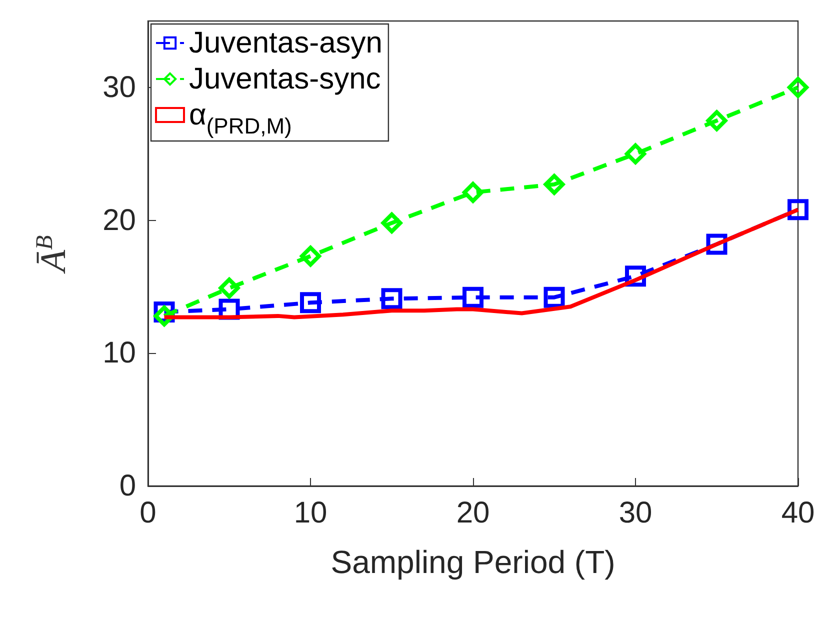 This screenshot has width=834, height=621. I want to click on x-tick-label: 40, so click(798, 513).